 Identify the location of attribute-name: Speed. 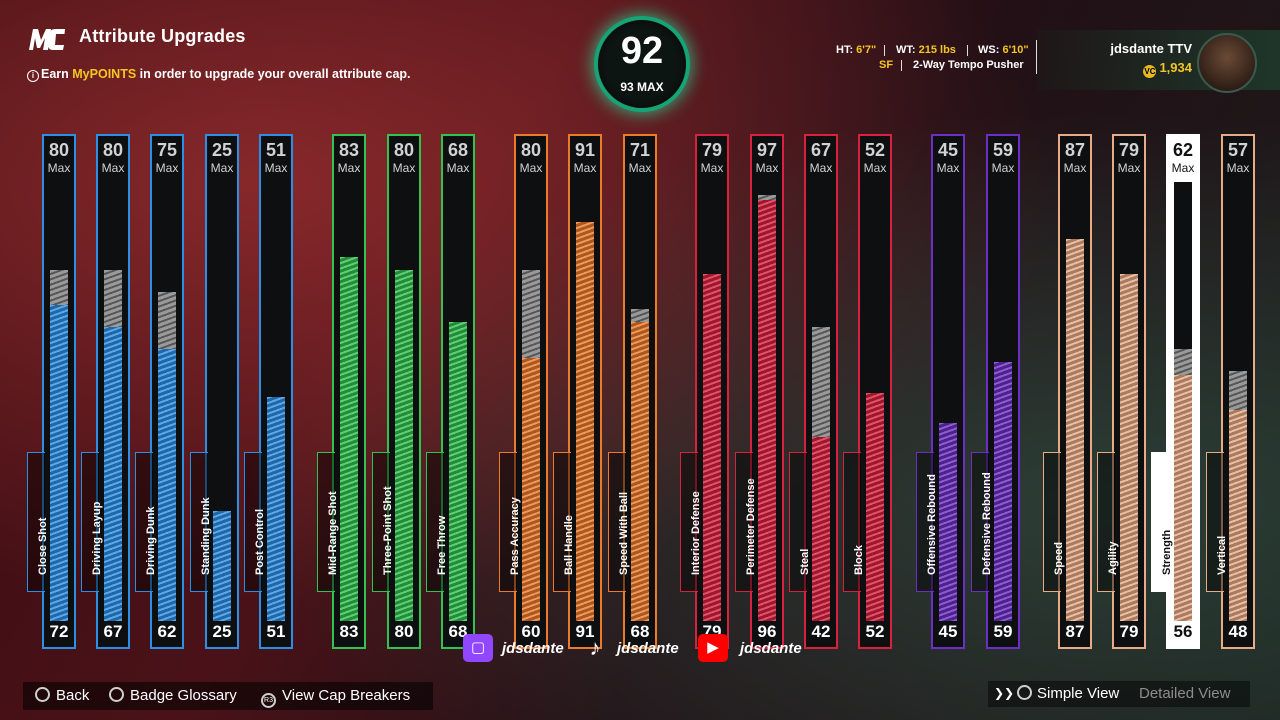
(1058, 558).